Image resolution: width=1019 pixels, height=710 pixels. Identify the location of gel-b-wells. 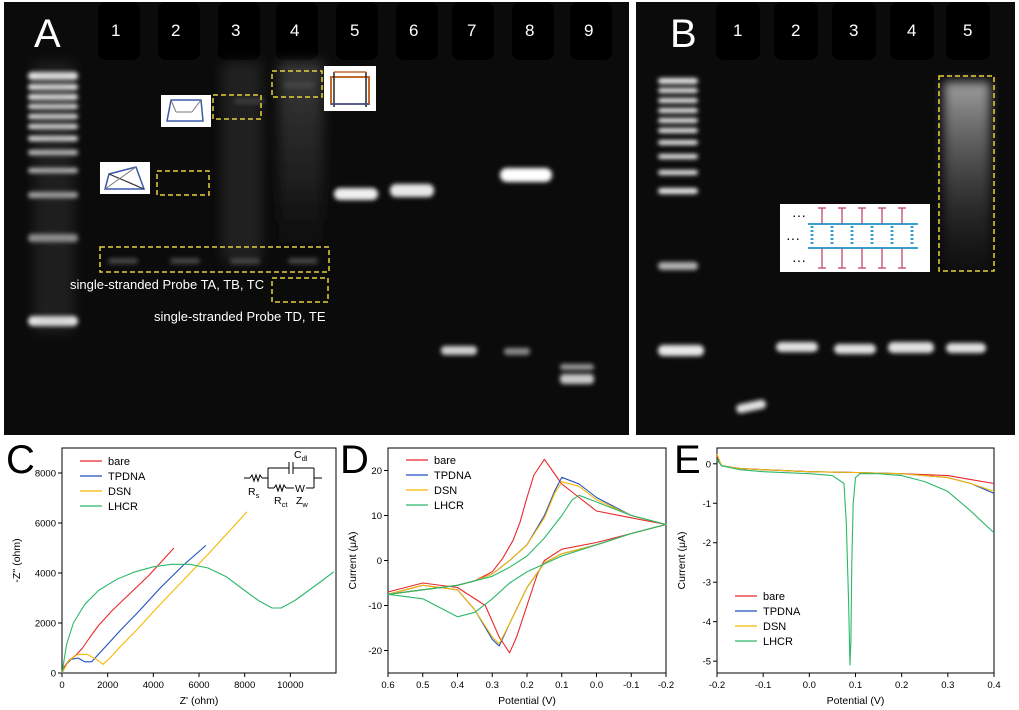
(853, 31).